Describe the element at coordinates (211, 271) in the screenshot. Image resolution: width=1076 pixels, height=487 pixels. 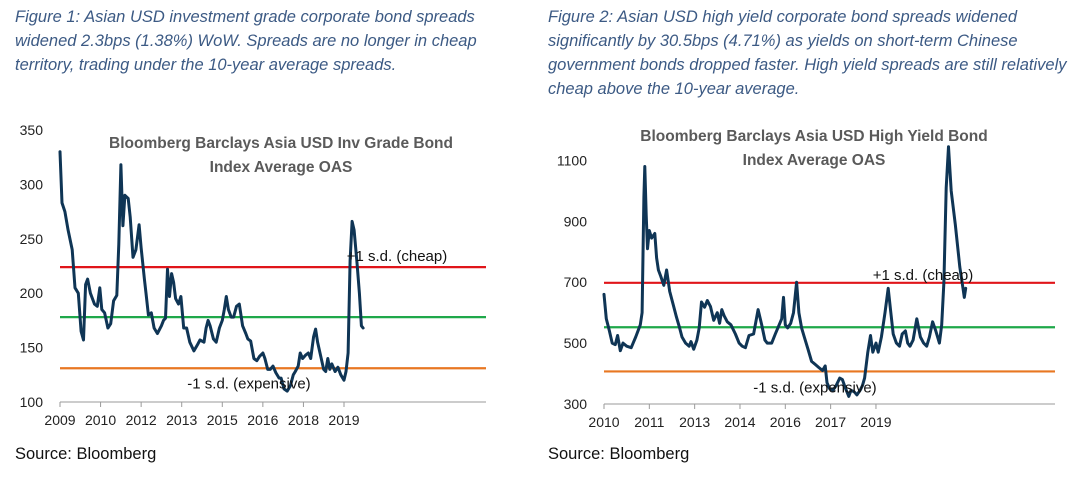
I see `spread-series-line` at that location.